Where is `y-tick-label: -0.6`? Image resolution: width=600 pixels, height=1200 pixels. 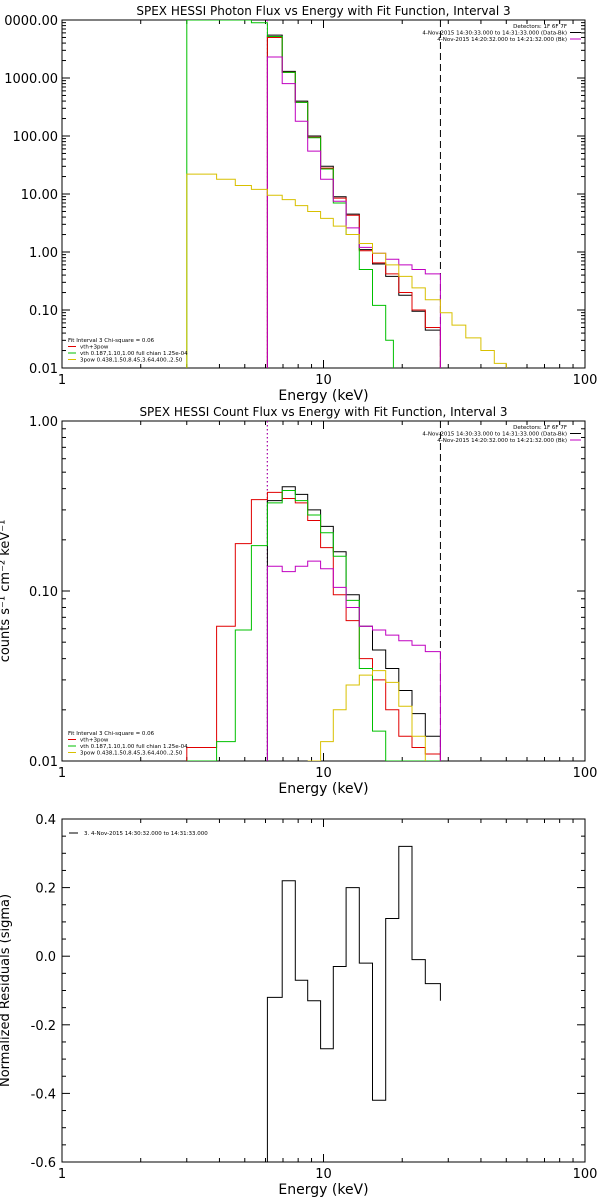 y-tick-label: -0.6 is located at coordinates (43, 1163).